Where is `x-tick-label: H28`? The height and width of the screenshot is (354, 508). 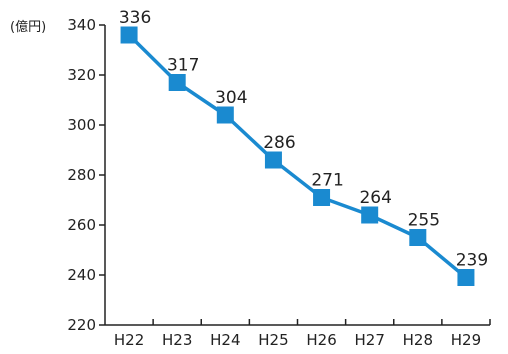
x-tick-label: H28 is located at coordinates (418, 340).